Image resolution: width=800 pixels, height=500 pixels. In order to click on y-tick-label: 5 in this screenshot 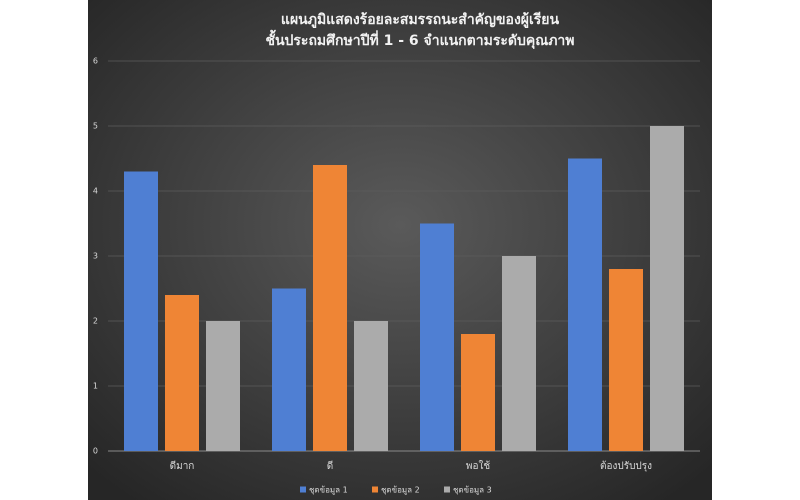, I will do `click(95, 126)`.